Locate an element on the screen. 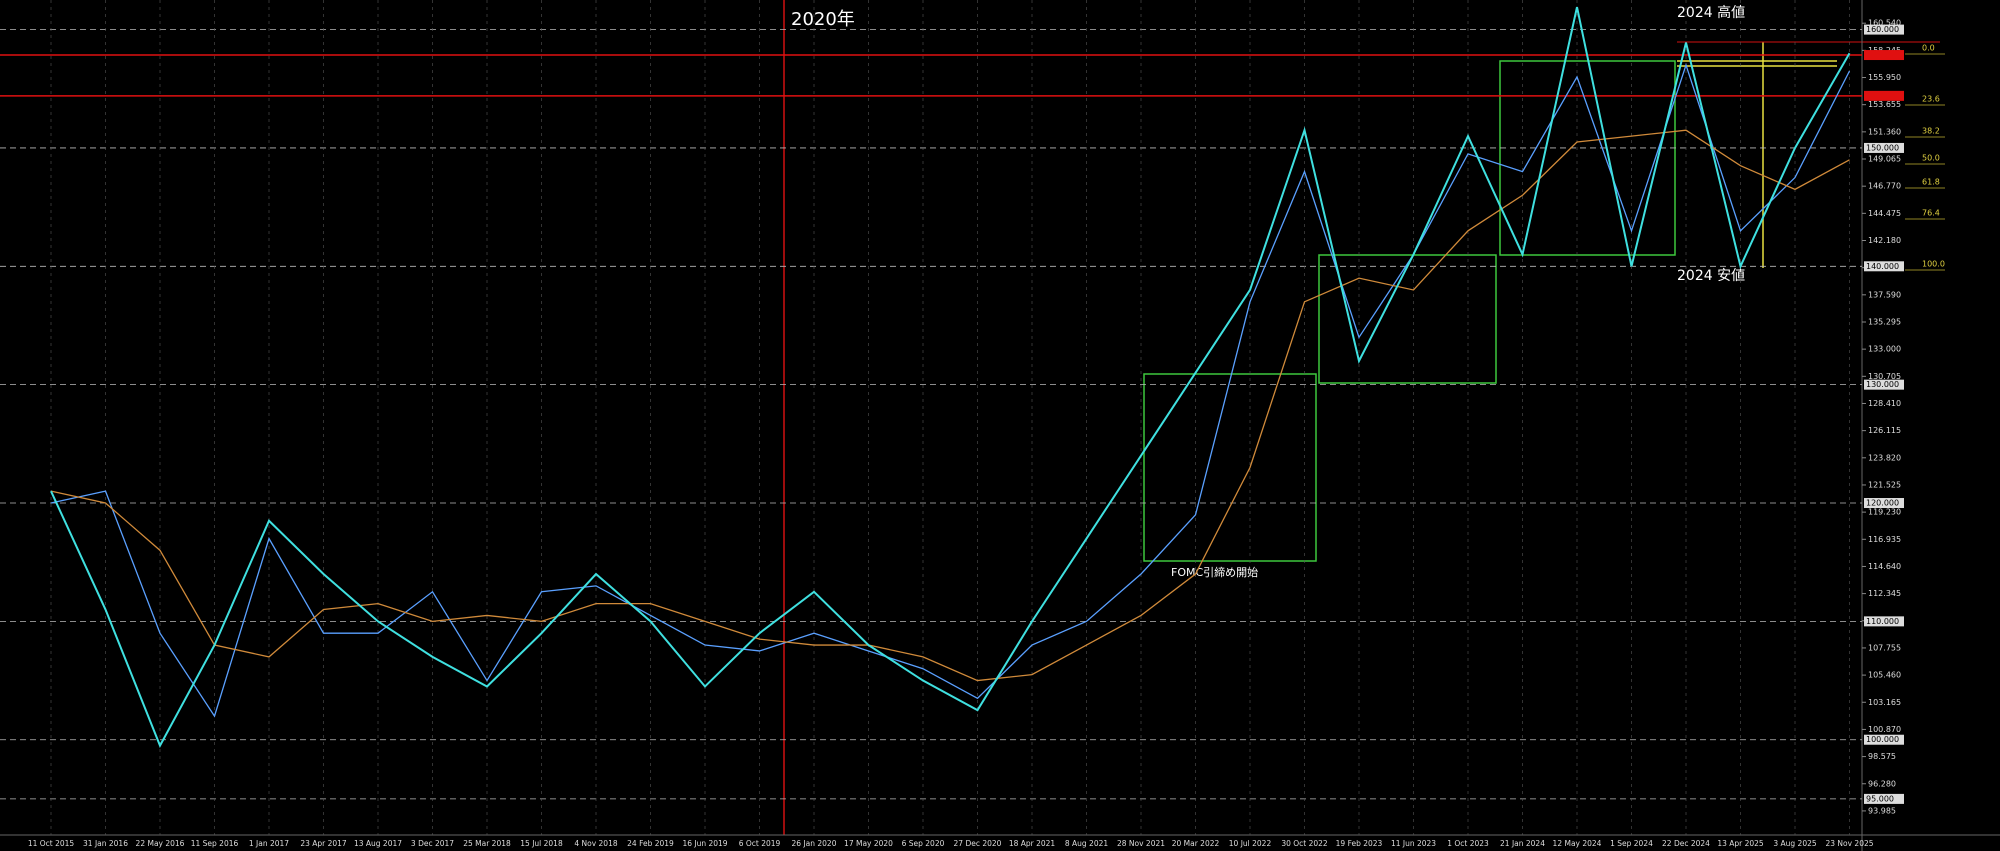 This screenshot has height=851, width=2000. x-tick-label: 12 May 2024 is located at coordinates (1577, 843).